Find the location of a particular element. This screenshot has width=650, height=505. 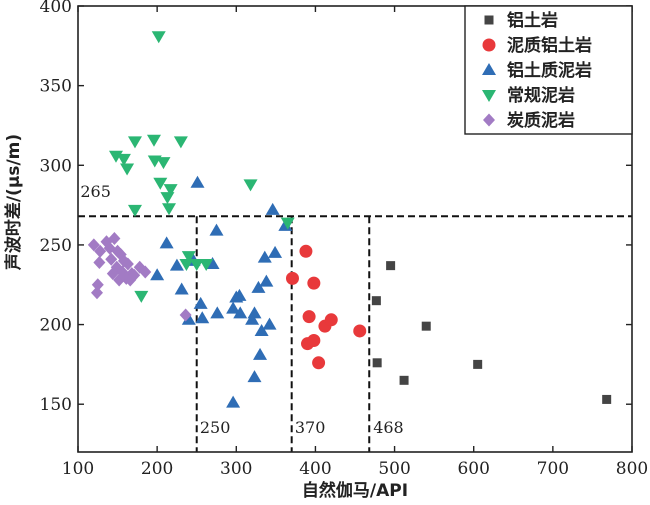

x-tick-label: 300 is located at coordinates (236, 469).